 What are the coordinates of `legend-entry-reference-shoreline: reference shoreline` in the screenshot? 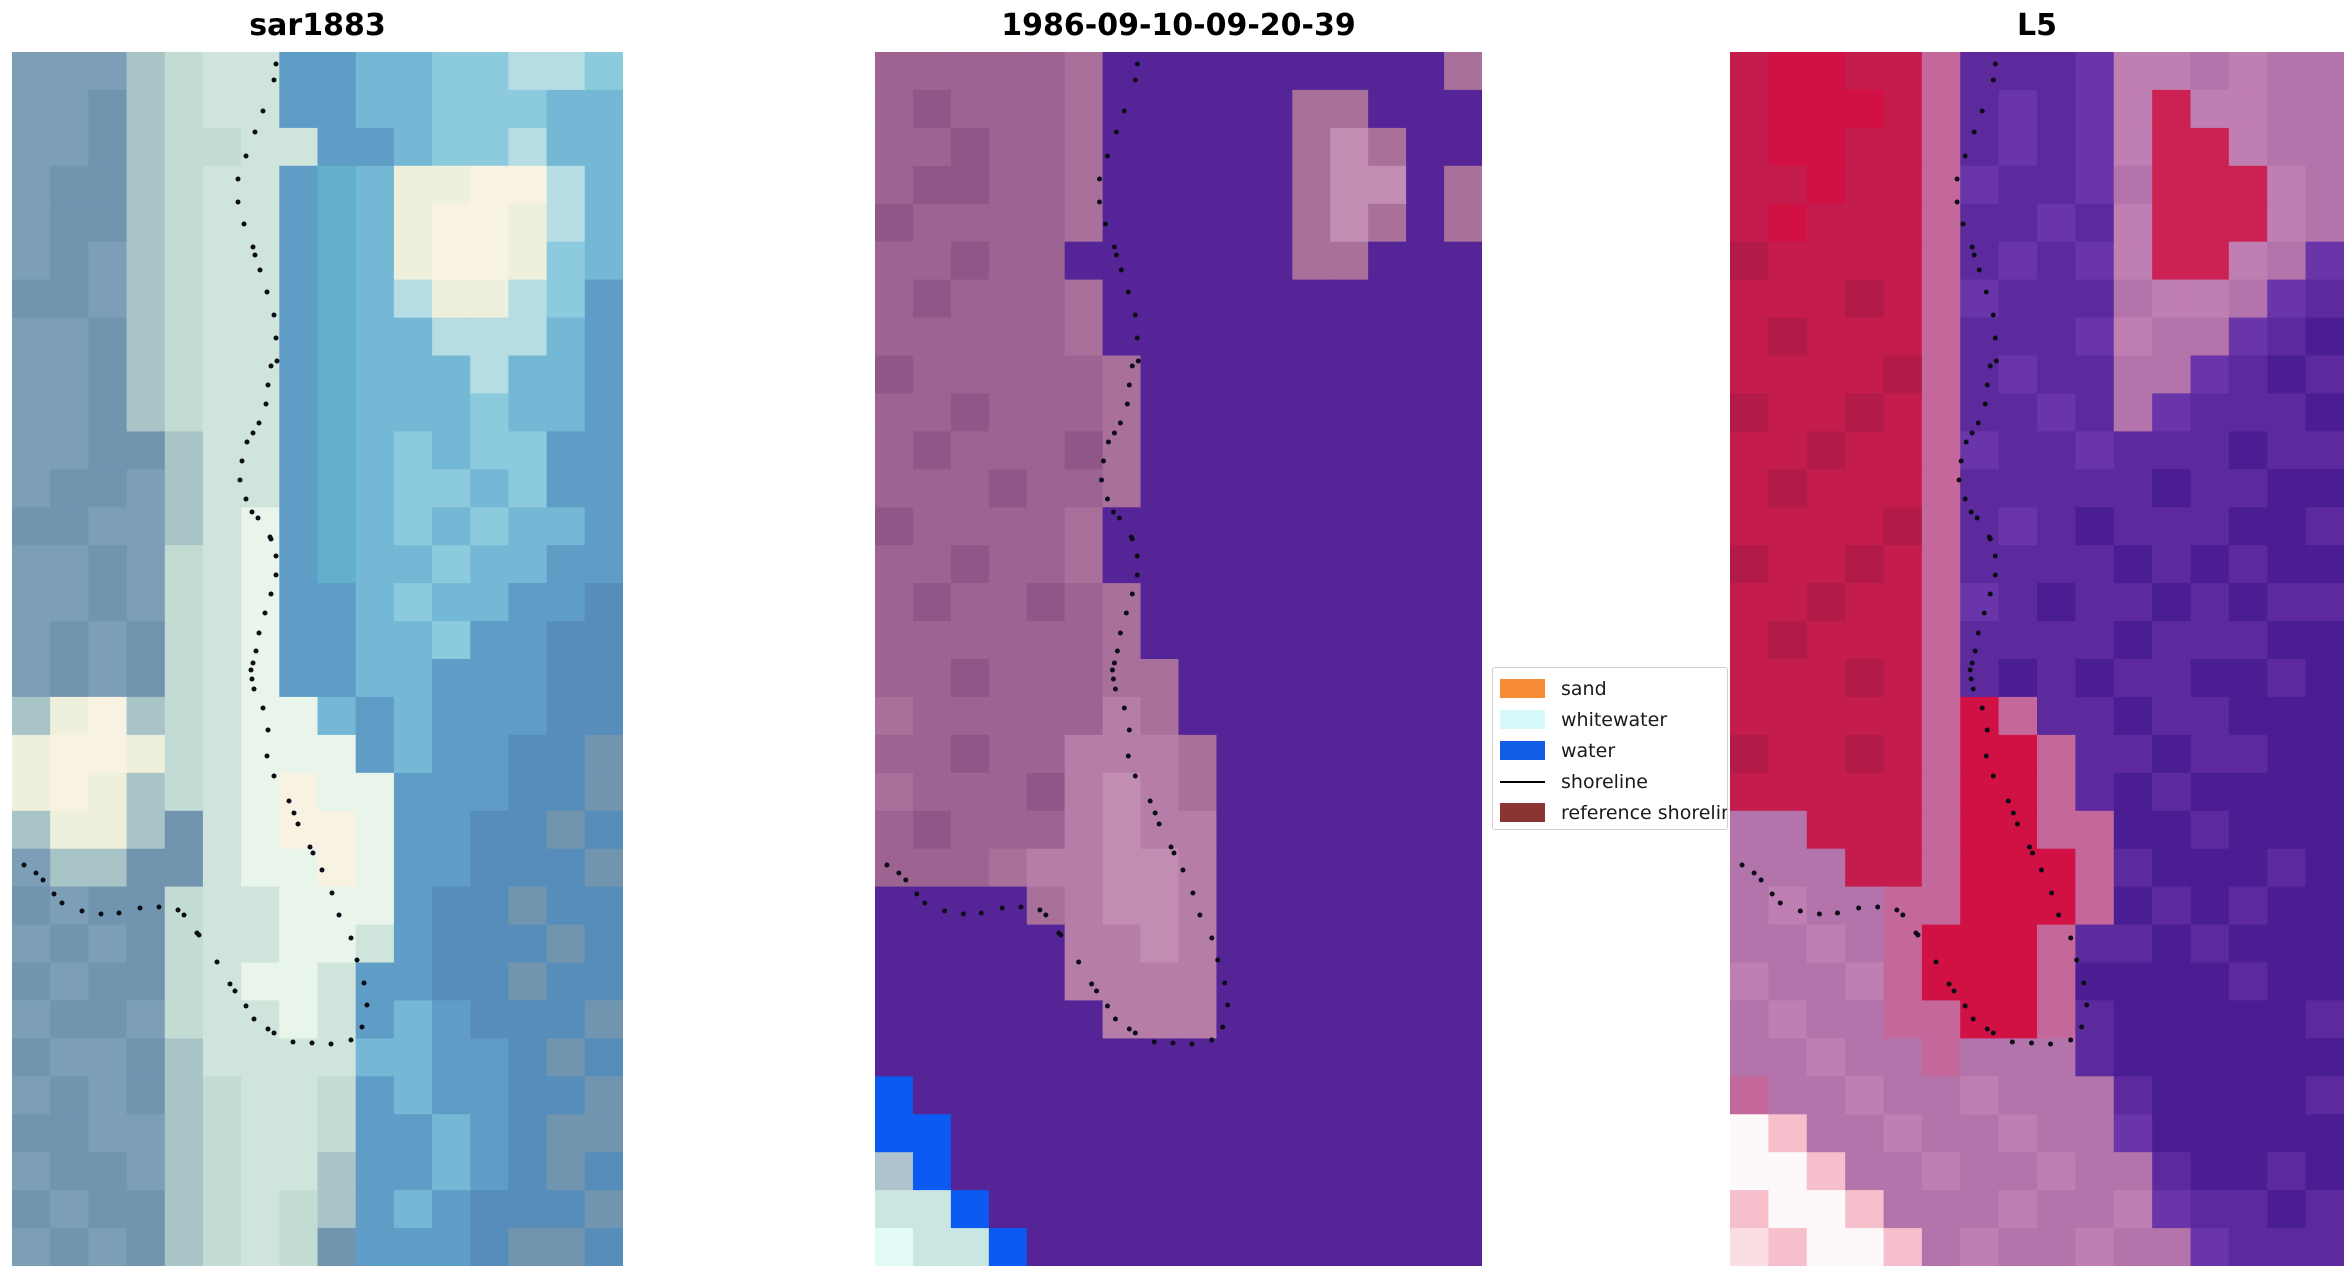 It's located at (1613, 812).